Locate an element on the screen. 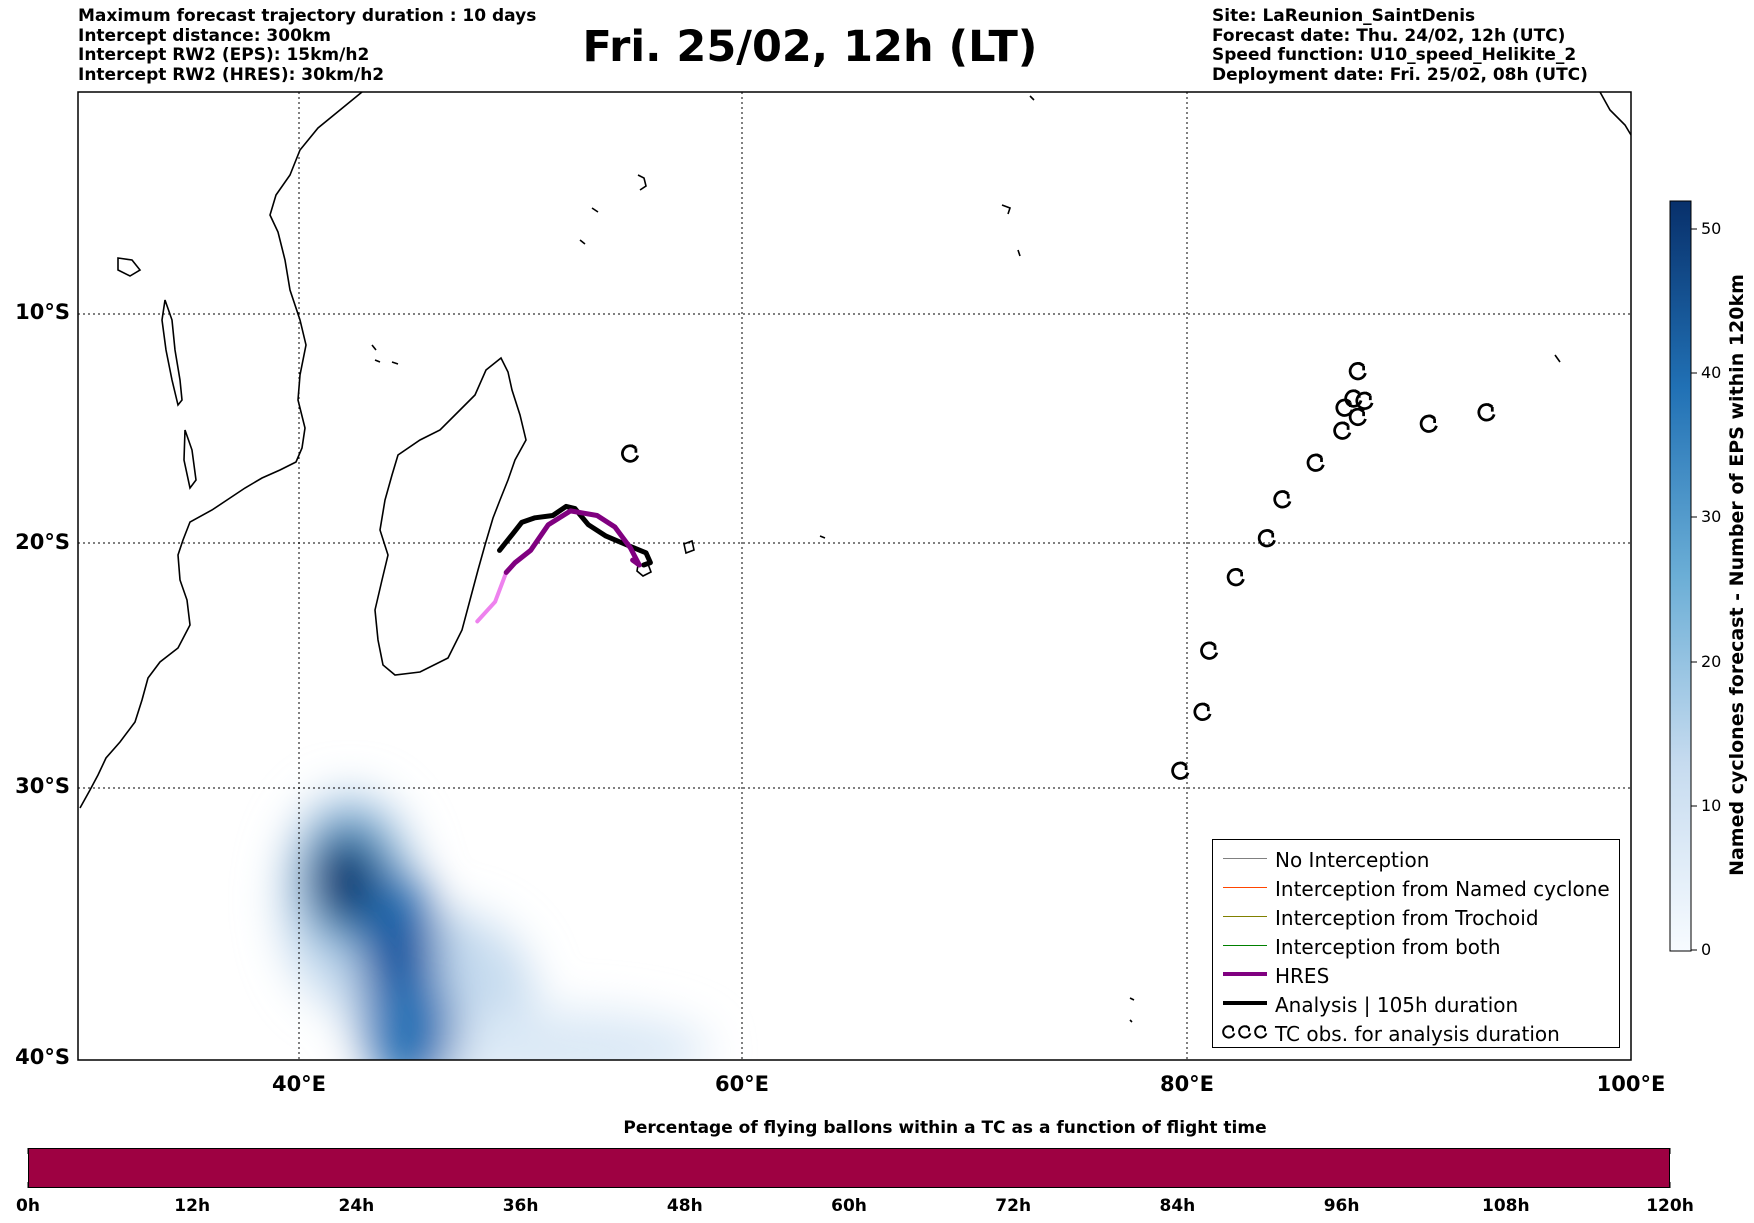 The width and height of the screenshot is (1754, 1223). time-bar-tick-label: 84h is located at coordinates (1177, 1206).